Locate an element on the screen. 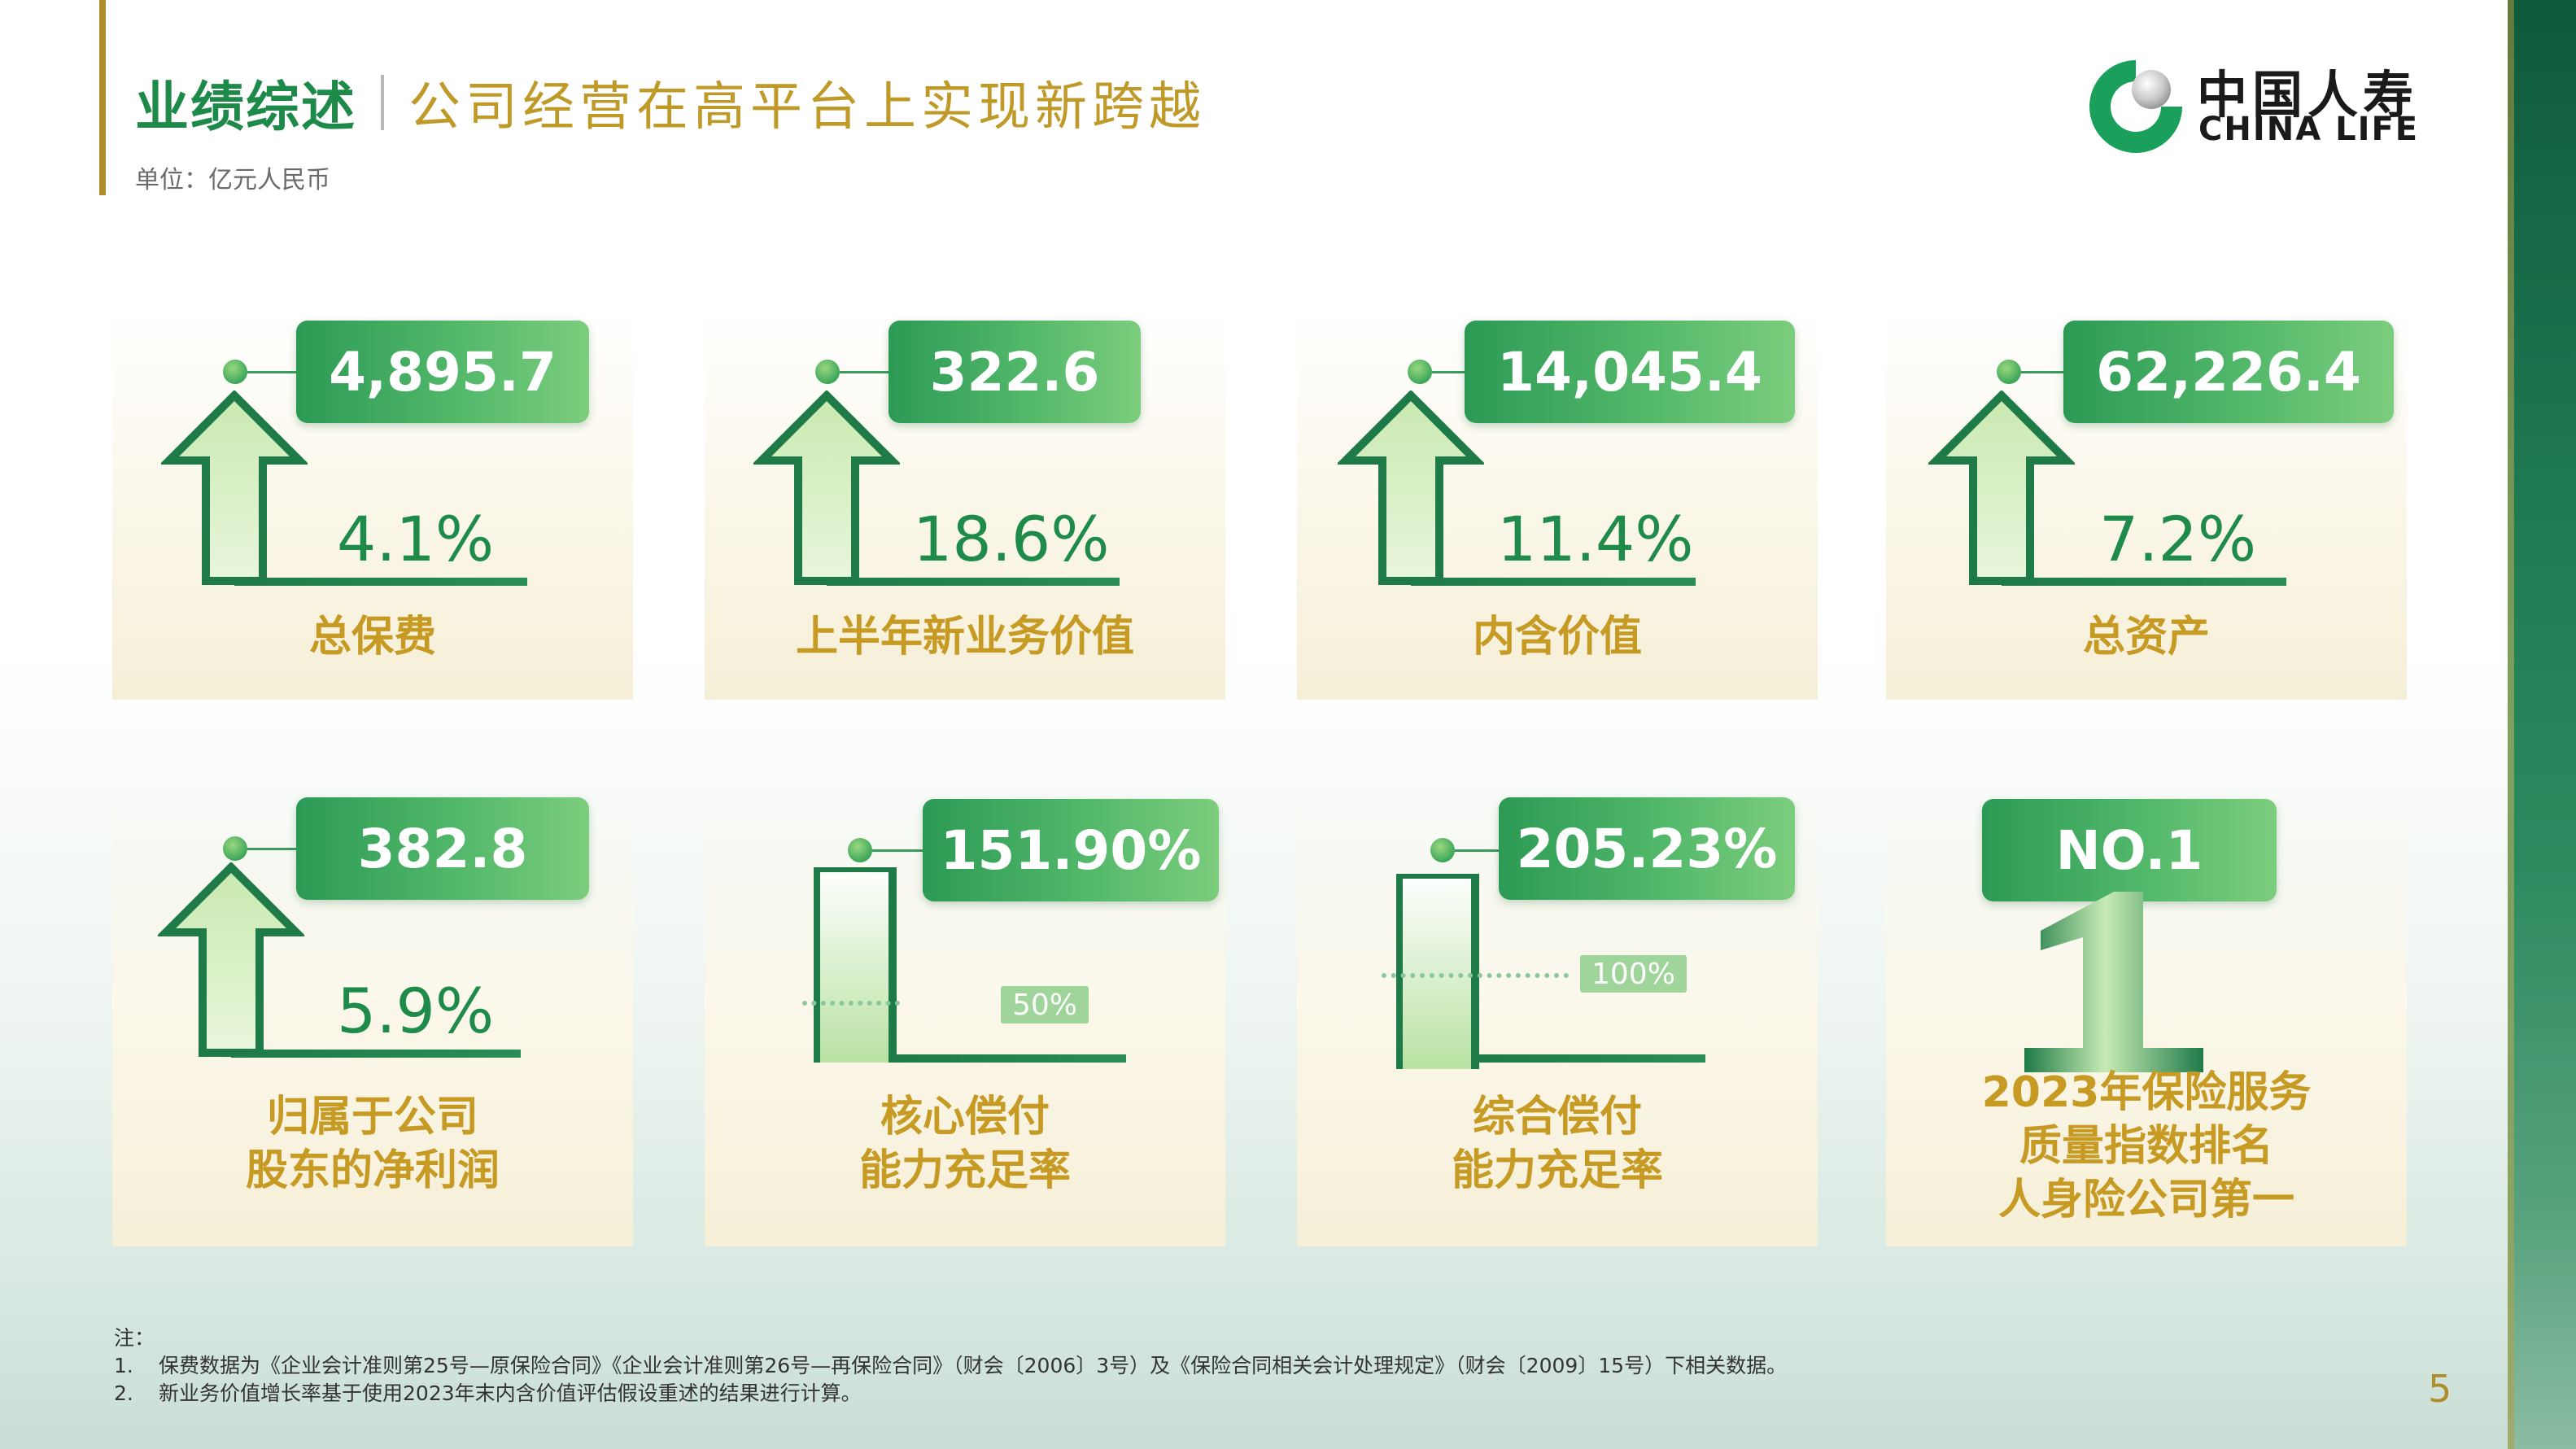 This screenshot has height=1449, width=2576. metric-card-core-solvency: 151.90% 50% 核心偿付 能力充足率 is located at coordinates (965, 1013).